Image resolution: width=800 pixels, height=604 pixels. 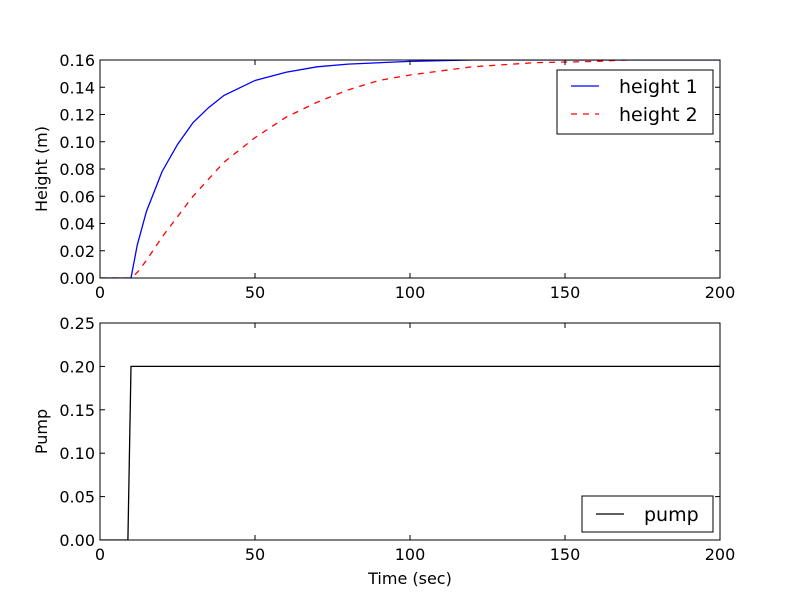 What do you see at coordinates (41, 169) in the screenshot?
I see `y-axis-label: Height (m)` at bounding box center [41, 169].